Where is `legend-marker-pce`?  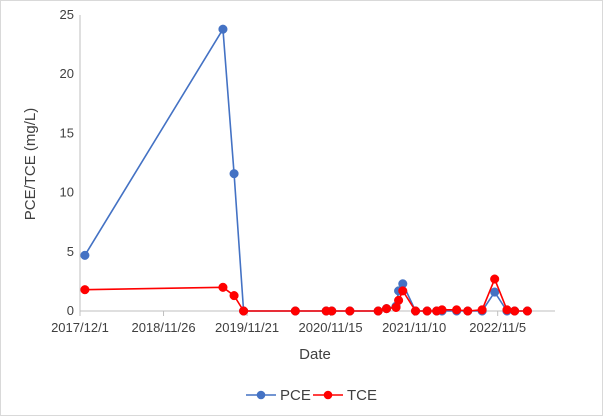
legend-marker-pce is located at coordinates (261, 395).